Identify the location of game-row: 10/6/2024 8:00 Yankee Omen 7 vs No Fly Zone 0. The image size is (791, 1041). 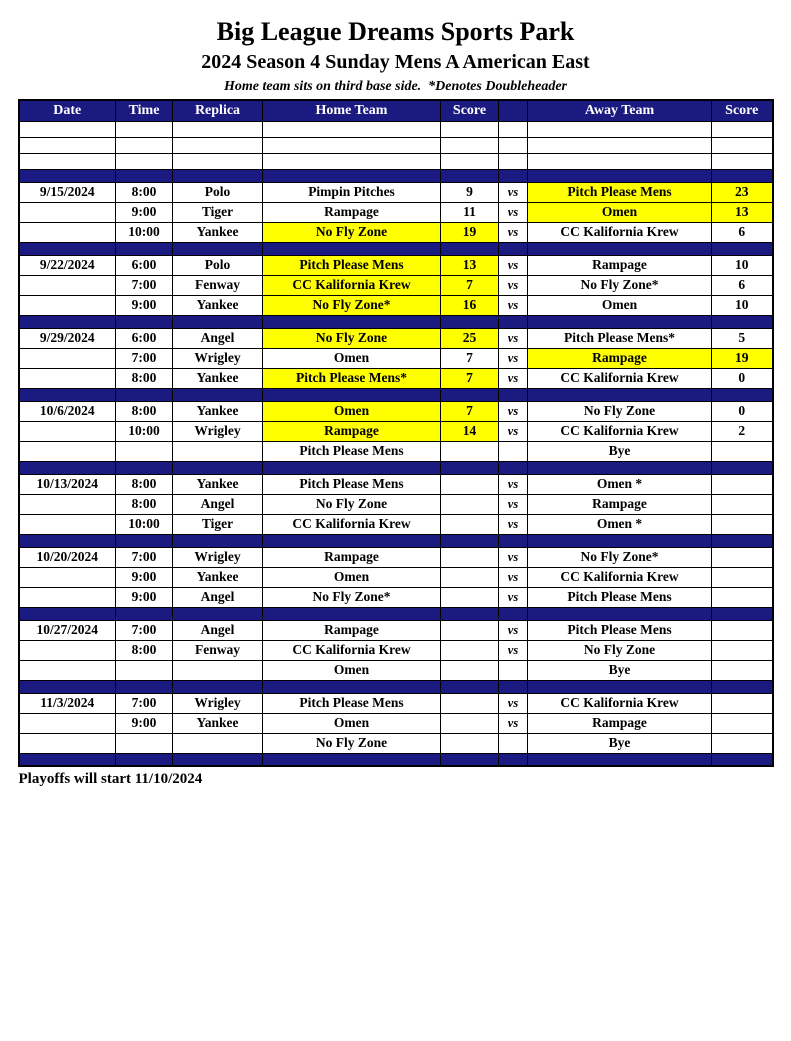
(395, 411).